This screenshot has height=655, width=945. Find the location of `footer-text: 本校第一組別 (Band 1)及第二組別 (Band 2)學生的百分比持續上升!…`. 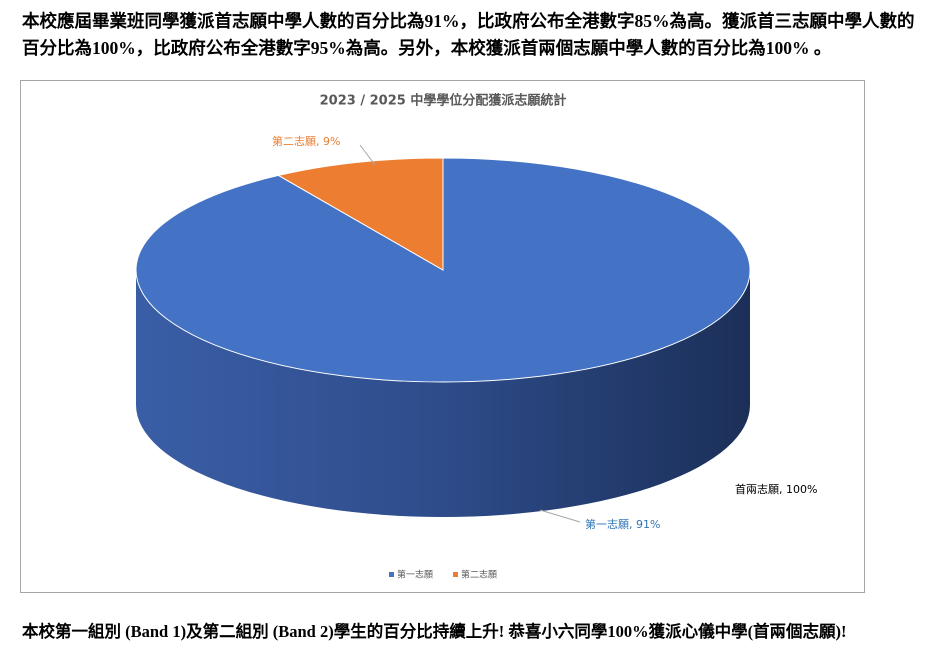

footer-text: 本校第一組別 (Band 1)及第二組別 (Band 2)學生的百分比持續上升!… is located at coordinates (434, 631).